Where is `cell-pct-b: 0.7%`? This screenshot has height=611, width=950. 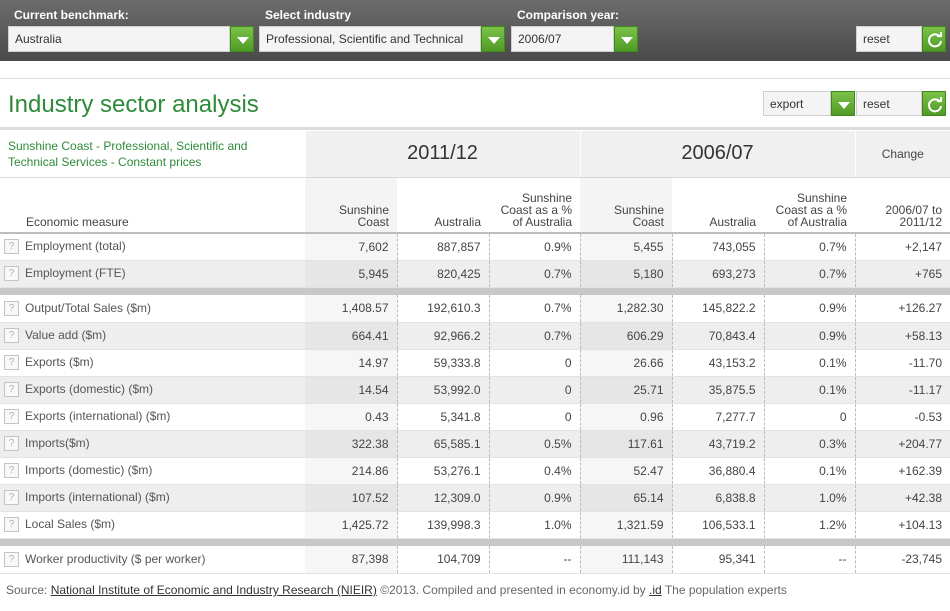
cell-pct-b: 0.7% is located at coordinates (810, 274).